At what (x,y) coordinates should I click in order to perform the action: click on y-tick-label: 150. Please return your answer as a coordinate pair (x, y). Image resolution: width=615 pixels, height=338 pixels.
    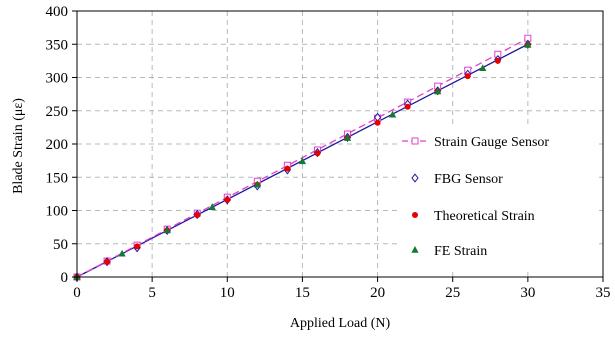
    Looking at the image, I should click on (57, 178).